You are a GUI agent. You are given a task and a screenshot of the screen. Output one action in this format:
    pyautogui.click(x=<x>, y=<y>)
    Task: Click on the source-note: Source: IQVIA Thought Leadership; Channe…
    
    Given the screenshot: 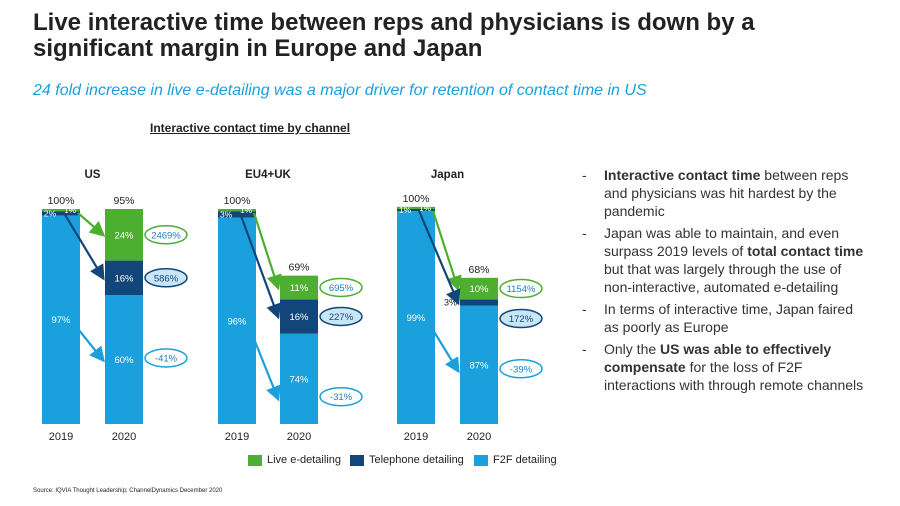 What is the action you would take?
    pyautogui.click(x=128, y=491)
    